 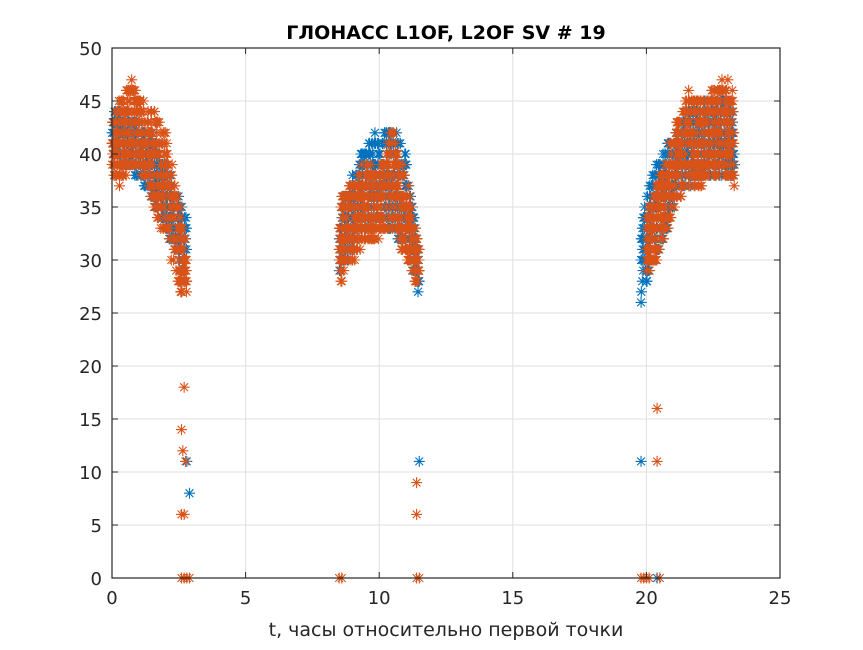 I want to click on x-tick-label: 10, so click(x=379, y=598).